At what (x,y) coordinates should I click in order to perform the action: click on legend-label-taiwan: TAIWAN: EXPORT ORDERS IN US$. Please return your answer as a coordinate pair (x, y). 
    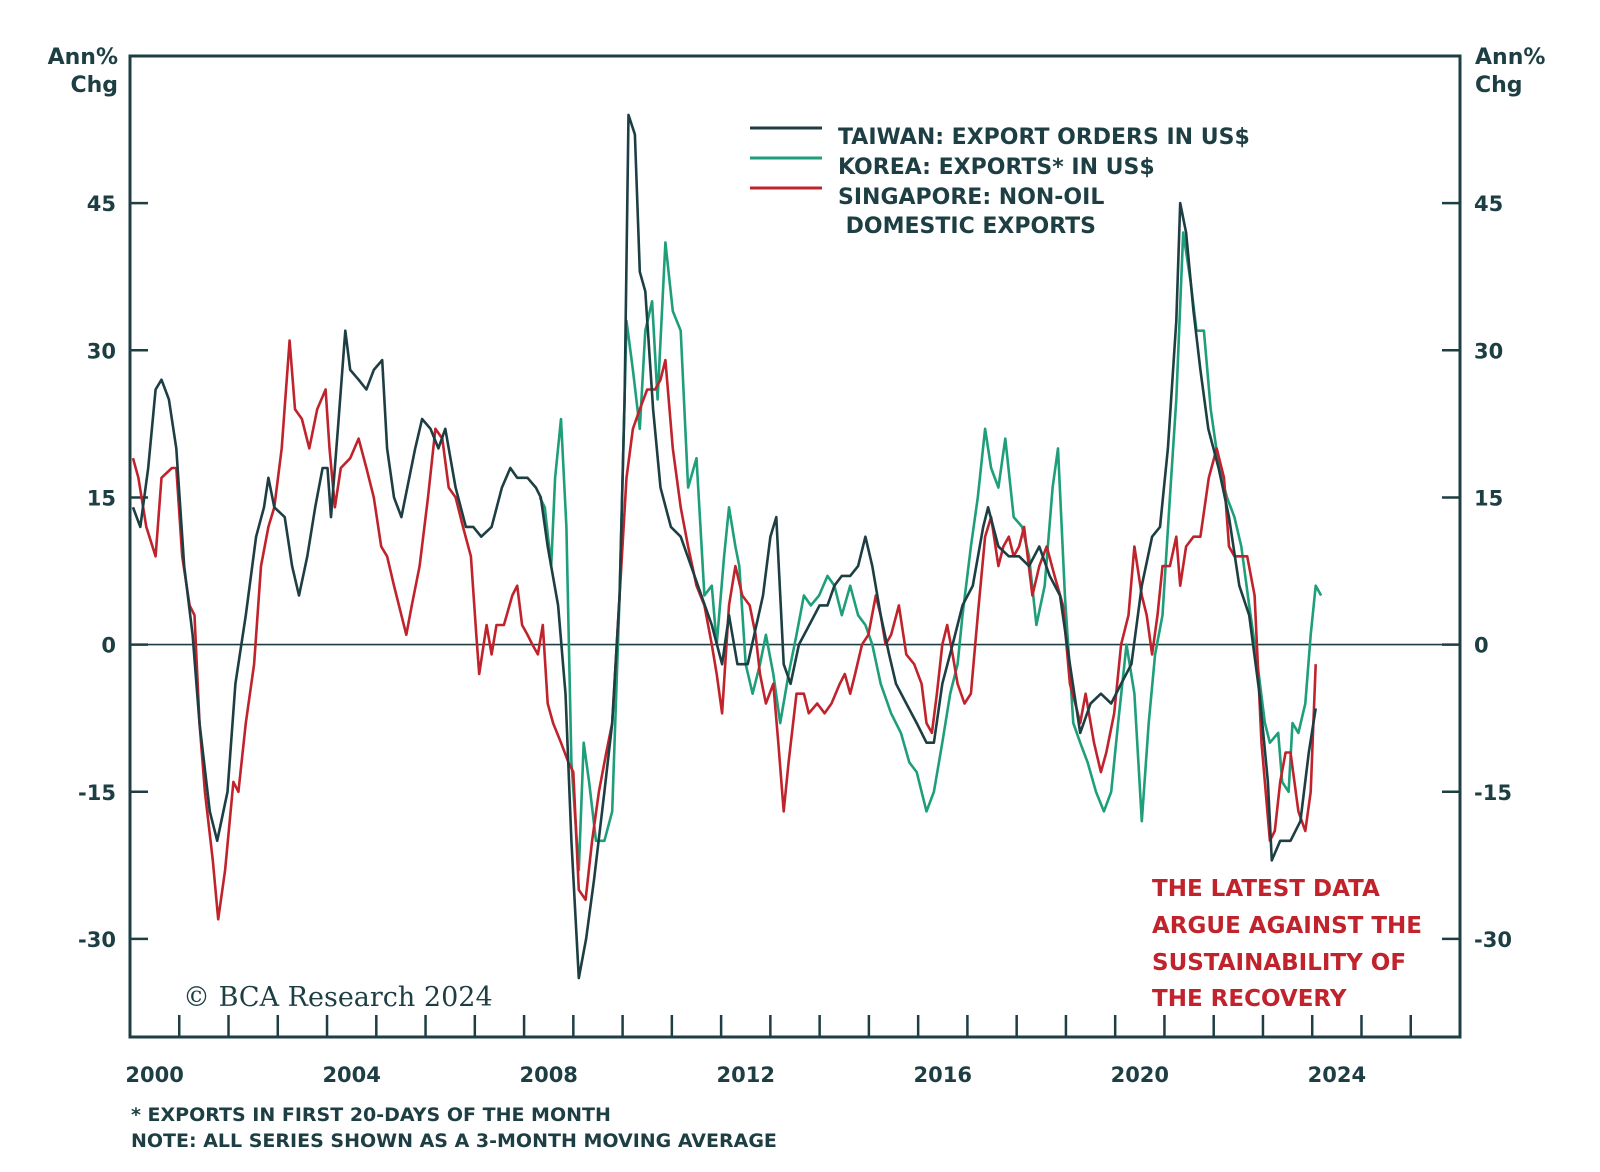
    Looking at the image, I should click on (1044, 137).